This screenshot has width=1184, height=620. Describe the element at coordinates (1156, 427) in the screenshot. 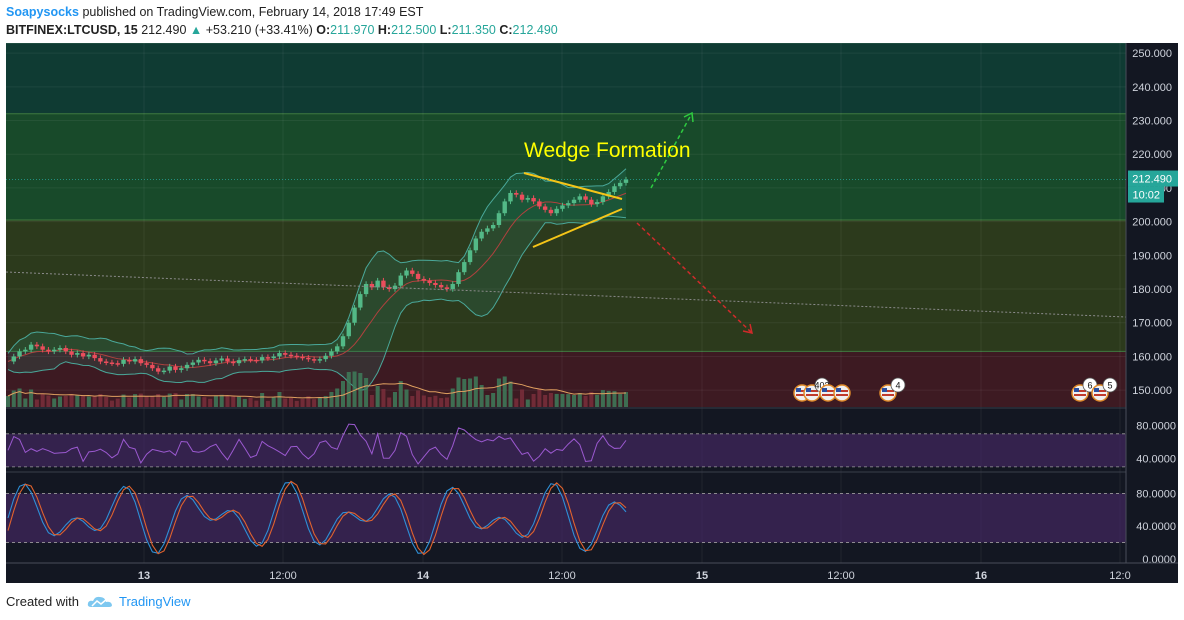

I see `rsi-tick-label: 80.0000` at that location.